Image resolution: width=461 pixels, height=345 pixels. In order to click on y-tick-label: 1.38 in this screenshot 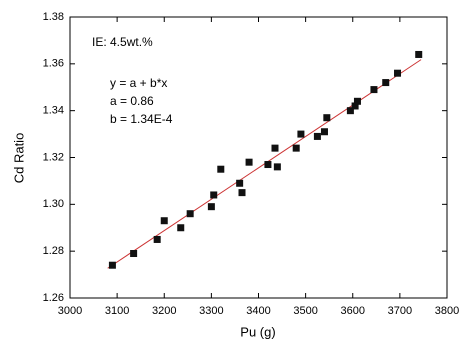, I will do `click(53, 17)`.